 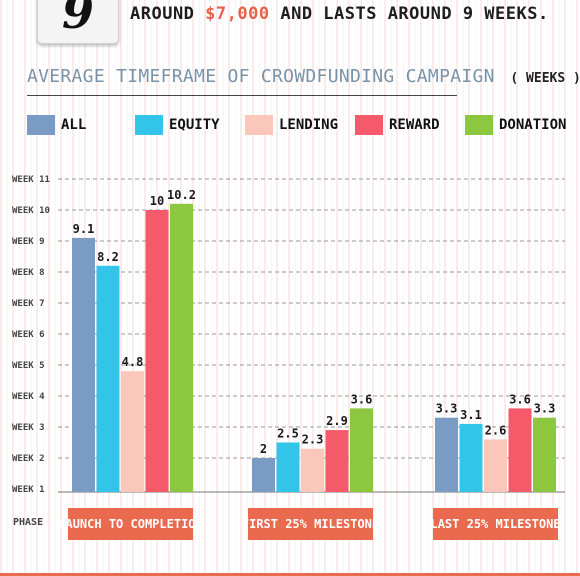 I want to click on legend-item-all: ALL, so click(x=56, y=125).